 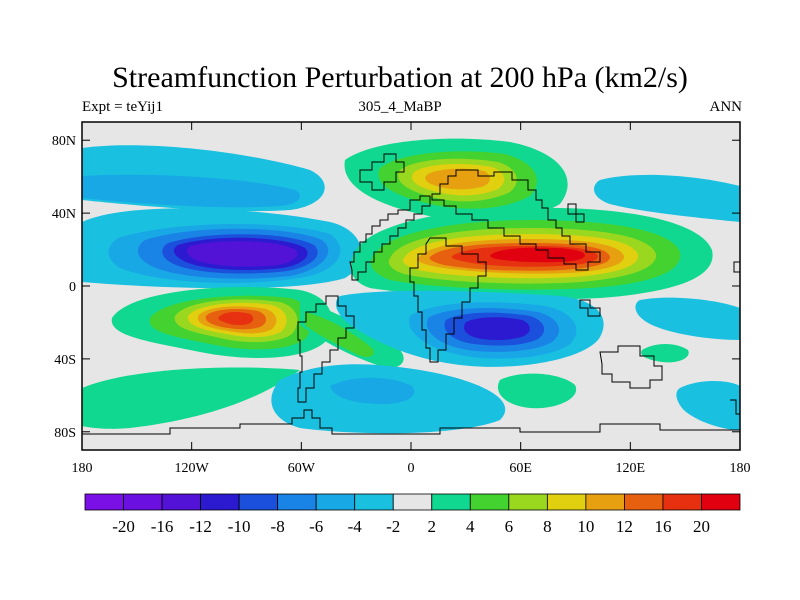 What do you see at coordinates (236, 318) in the screenshot?
I see `contour-pos-16-south-pacific` at bounding box center [236, 318].